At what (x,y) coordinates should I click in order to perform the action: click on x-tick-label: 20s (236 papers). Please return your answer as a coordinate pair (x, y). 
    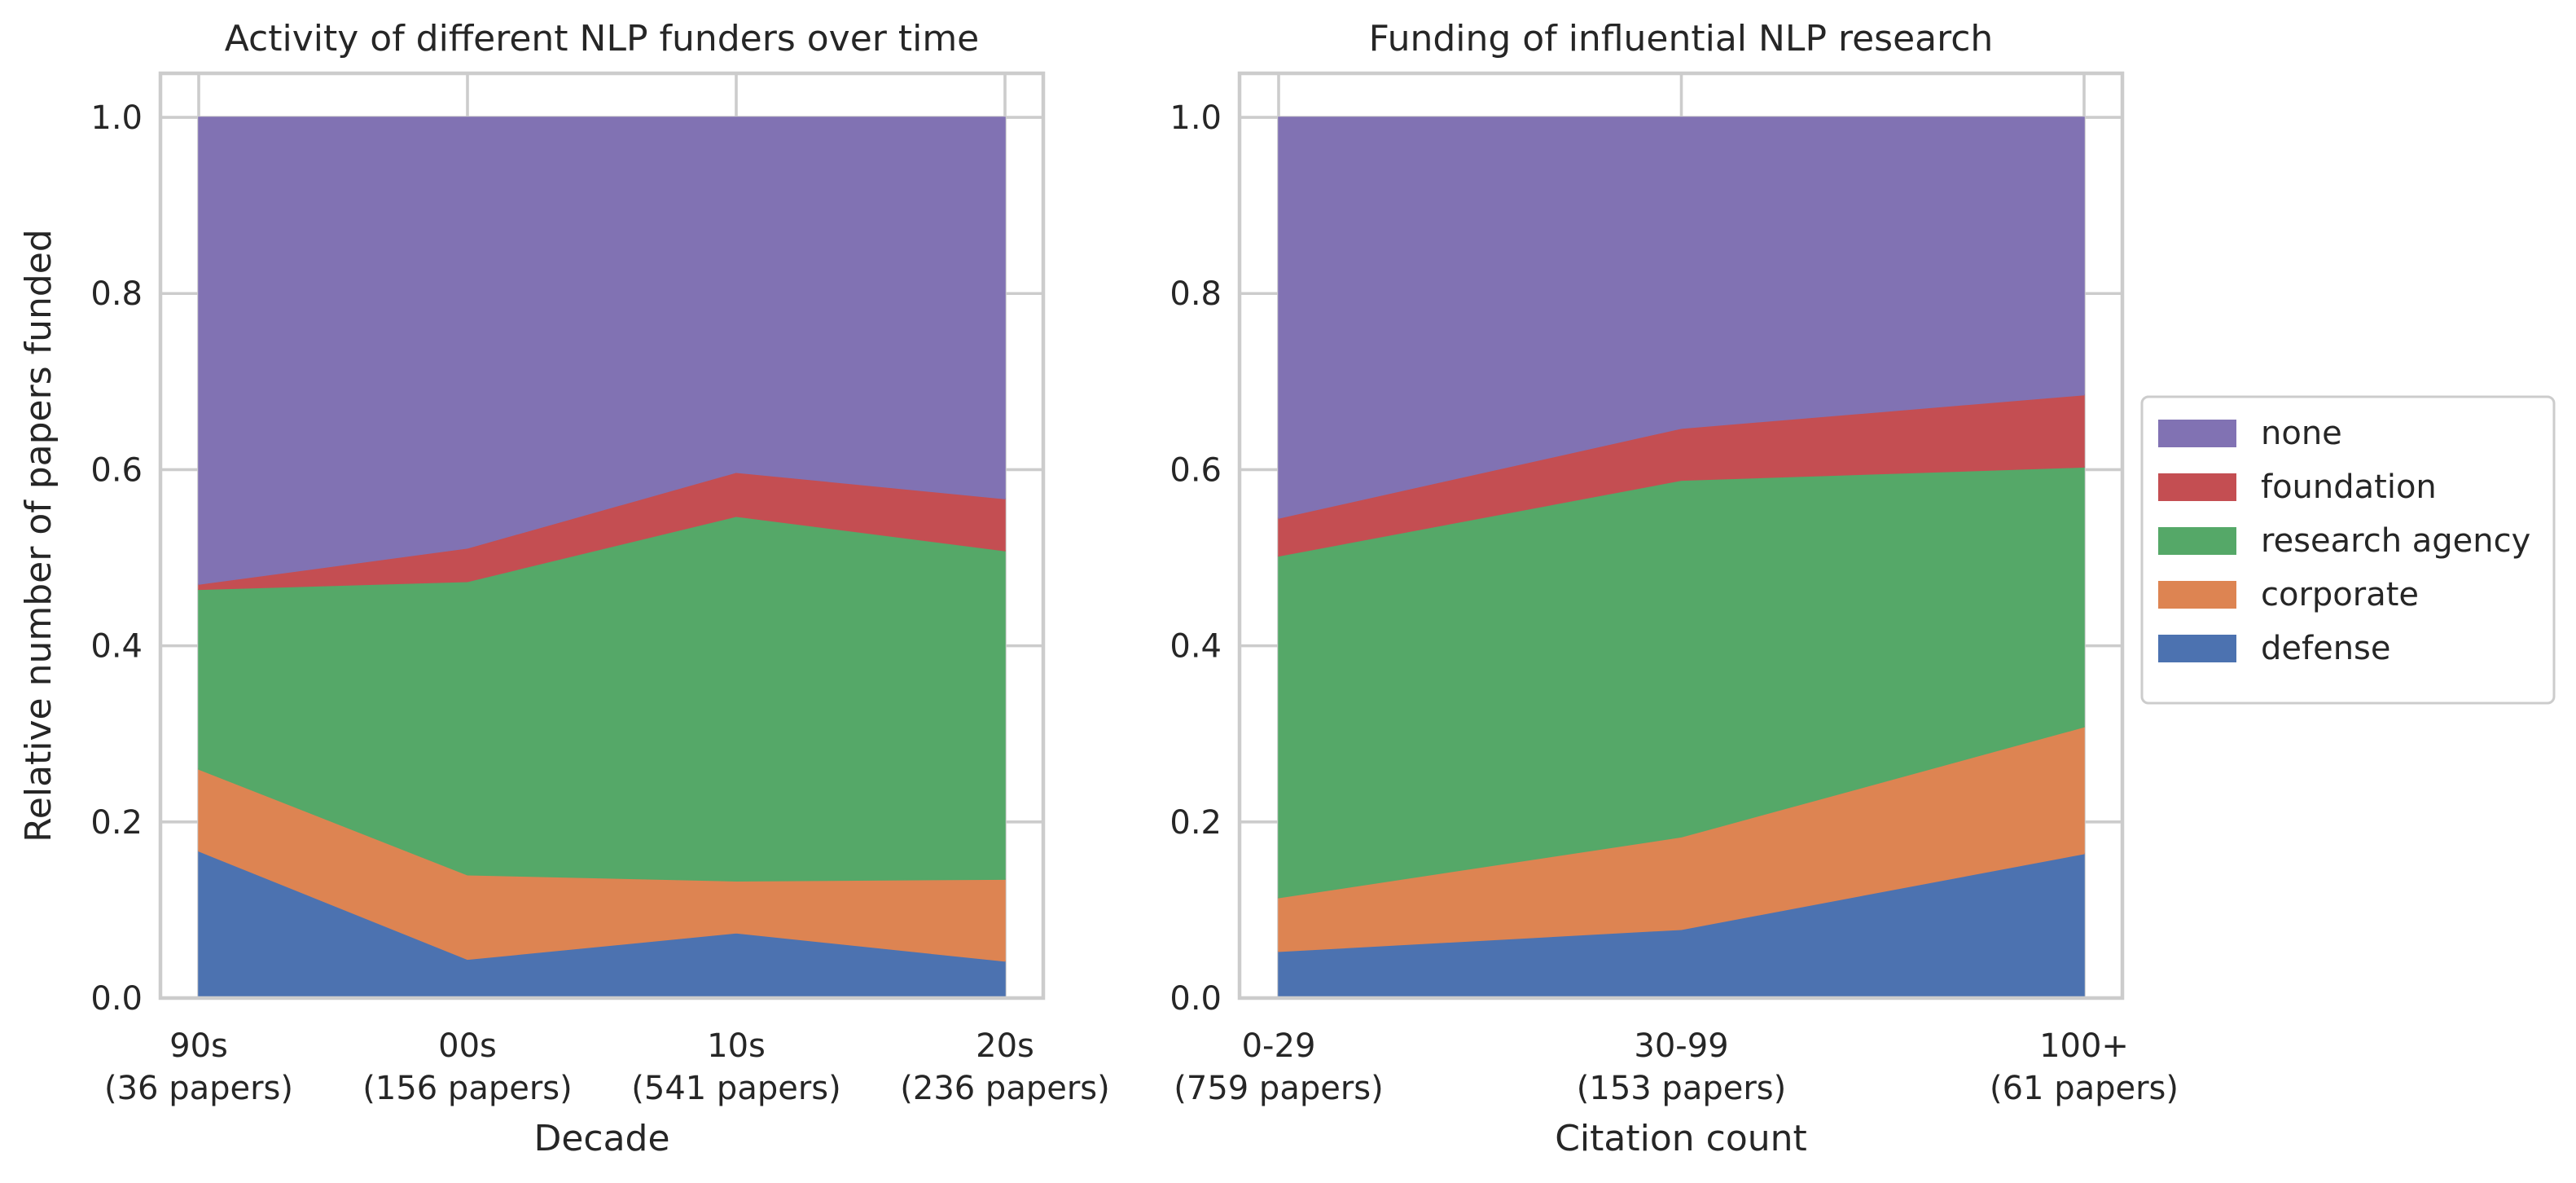
    Looking at the image, I should click on (1004, 1067).